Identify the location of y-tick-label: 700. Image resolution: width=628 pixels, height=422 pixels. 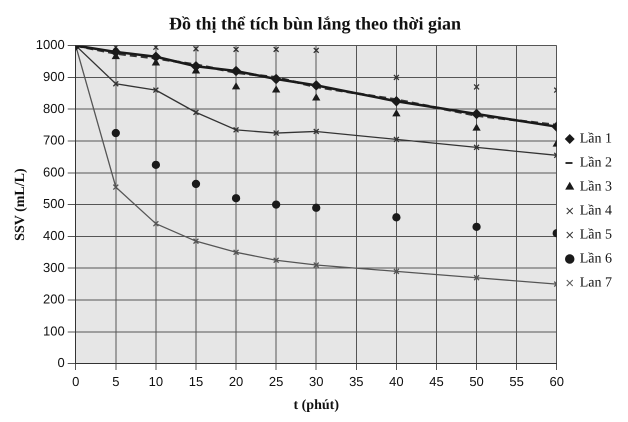
(54, 140).